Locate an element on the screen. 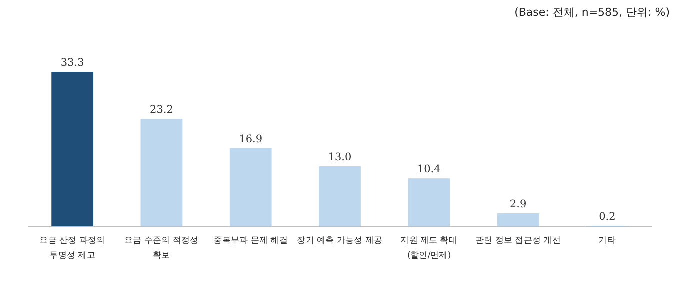 This screenshot has height=298, width=680. text: (Base: 전체, n=585, 단위: %) is located at coordinates (592, 12).